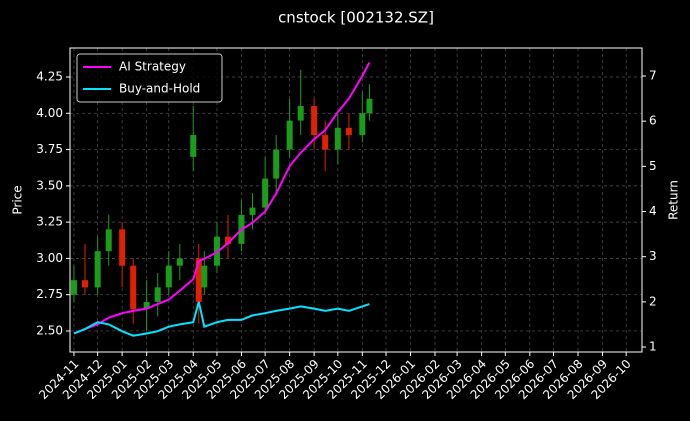 The height and width of the screenshot is (421, 690). I want to click on y2-tick-label: 2, so click(653, 301).